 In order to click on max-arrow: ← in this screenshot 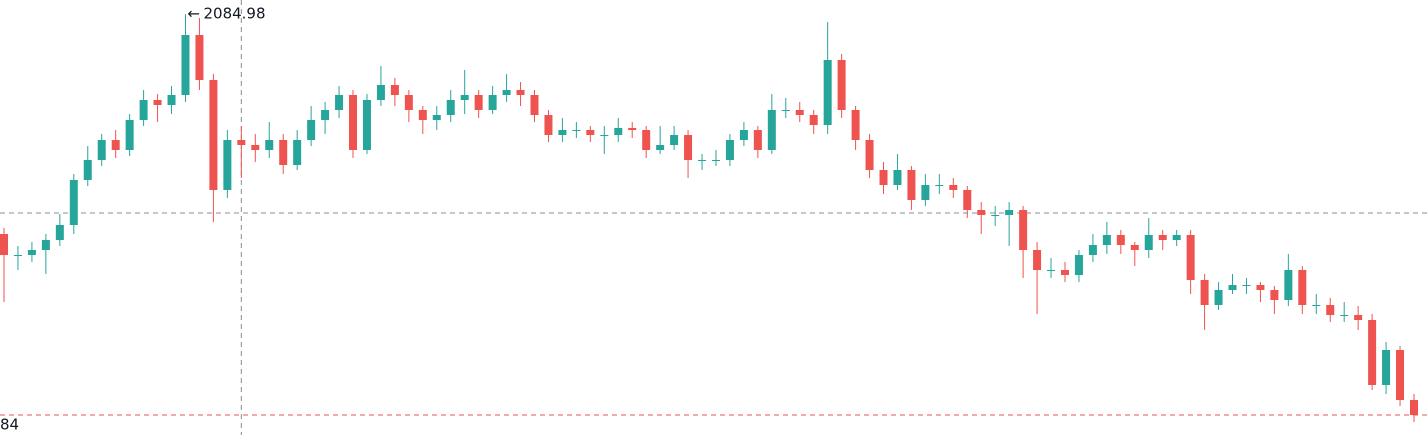, I will do `click(193, 14)`.